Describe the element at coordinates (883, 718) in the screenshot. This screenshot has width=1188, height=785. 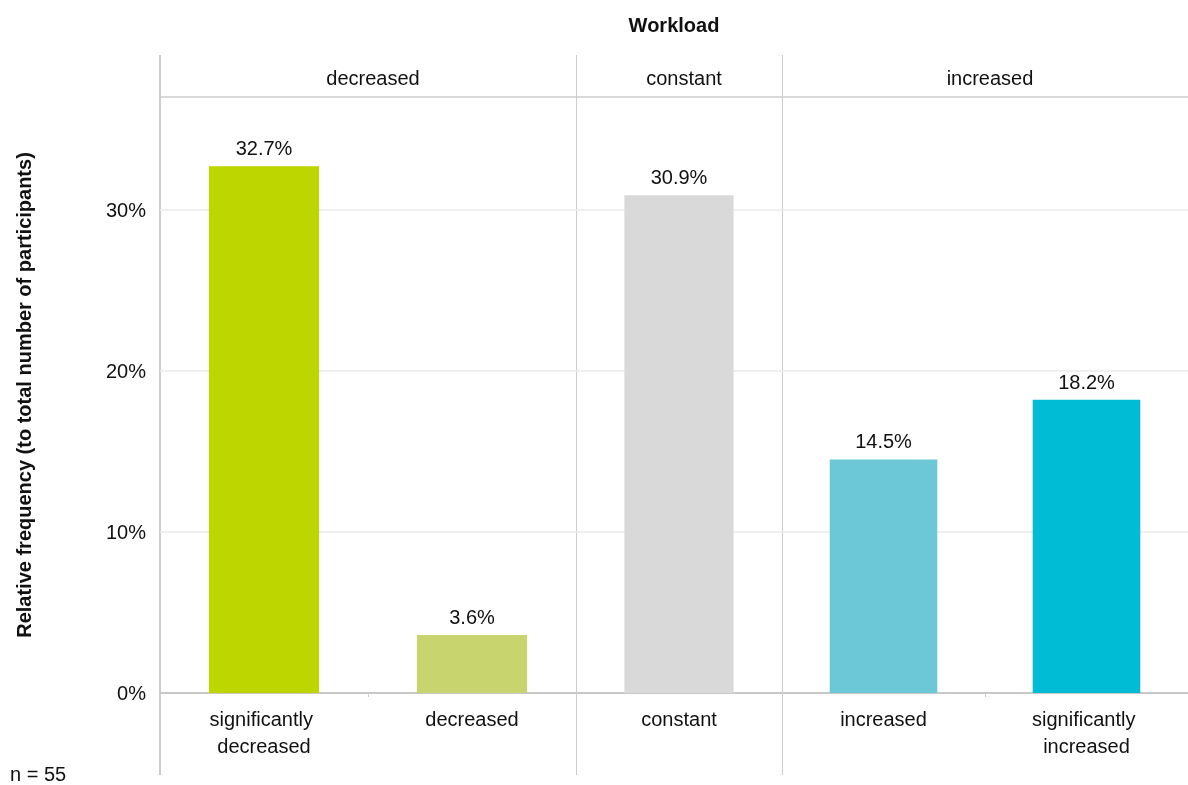
I see `x-tick-label: increased` at that location.